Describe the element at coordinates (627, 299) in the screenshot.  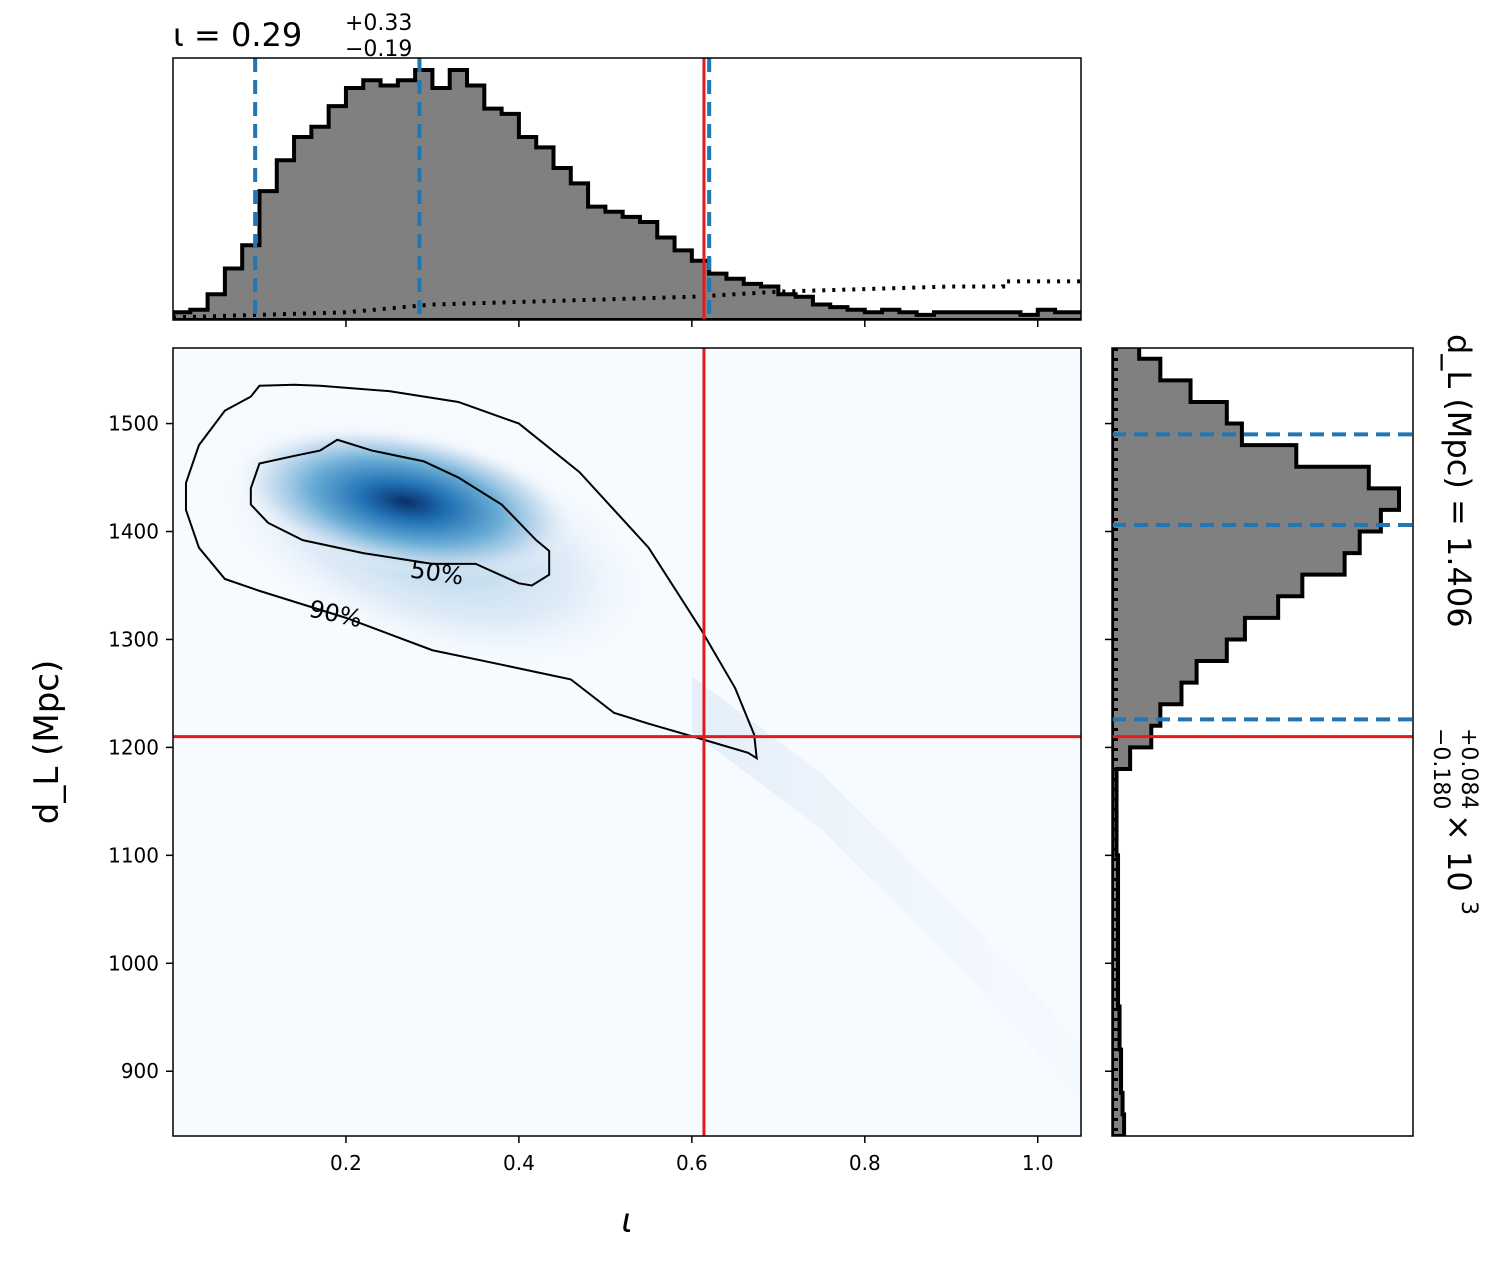
I see `top-prior-dotted` at that location.